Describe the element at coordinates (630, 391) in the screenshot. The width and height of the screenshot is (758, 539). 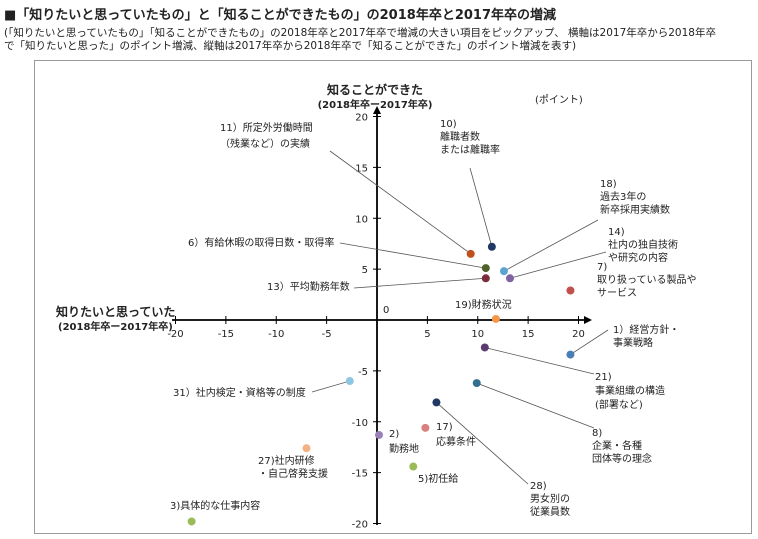
I see `point-label-21: 21)事業組織の構造(部署など)` at that location.